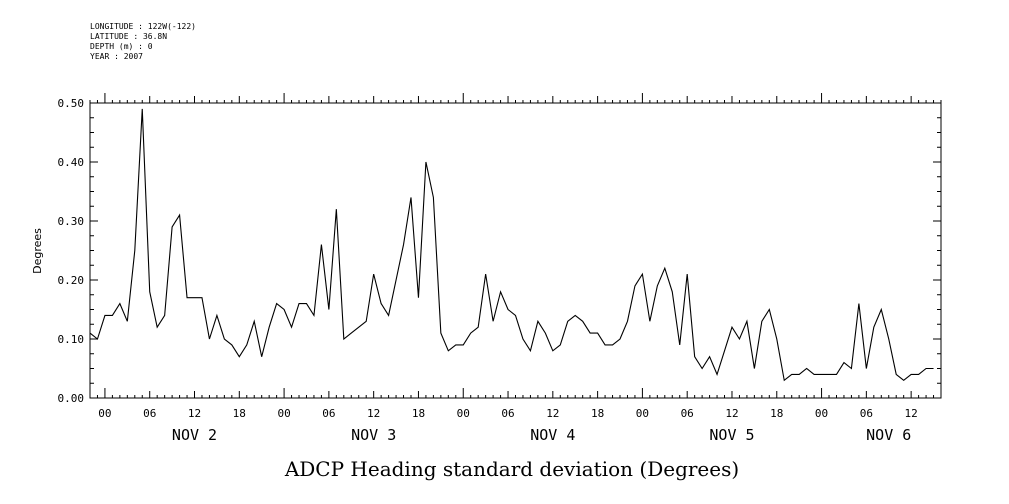 The image size is (1009, 504). What do you see at coordinates (71, 339) in the screenshot?
I see `y-tick-label: 0.10` at bounding box center [71, 339].